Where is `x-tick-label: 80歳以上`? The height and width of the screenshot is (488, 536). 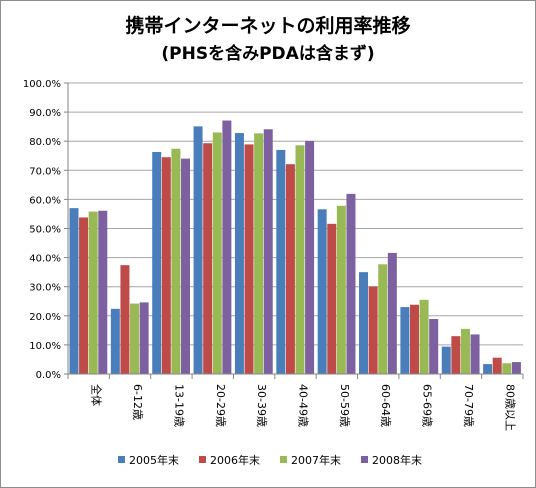 x-tick-label: 80歳以上 is located at coordinates (509, 407).